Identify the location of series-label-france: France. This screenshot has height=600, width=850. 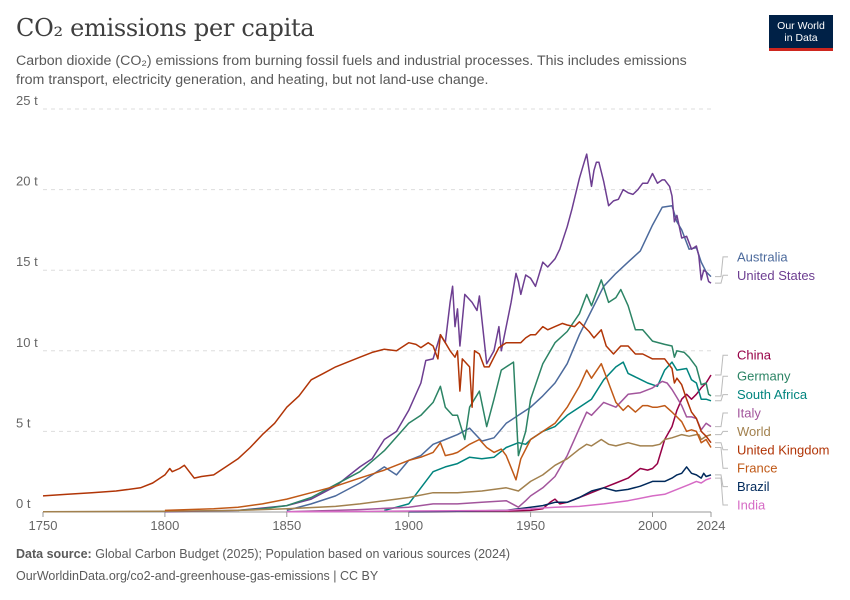
(757, 468).